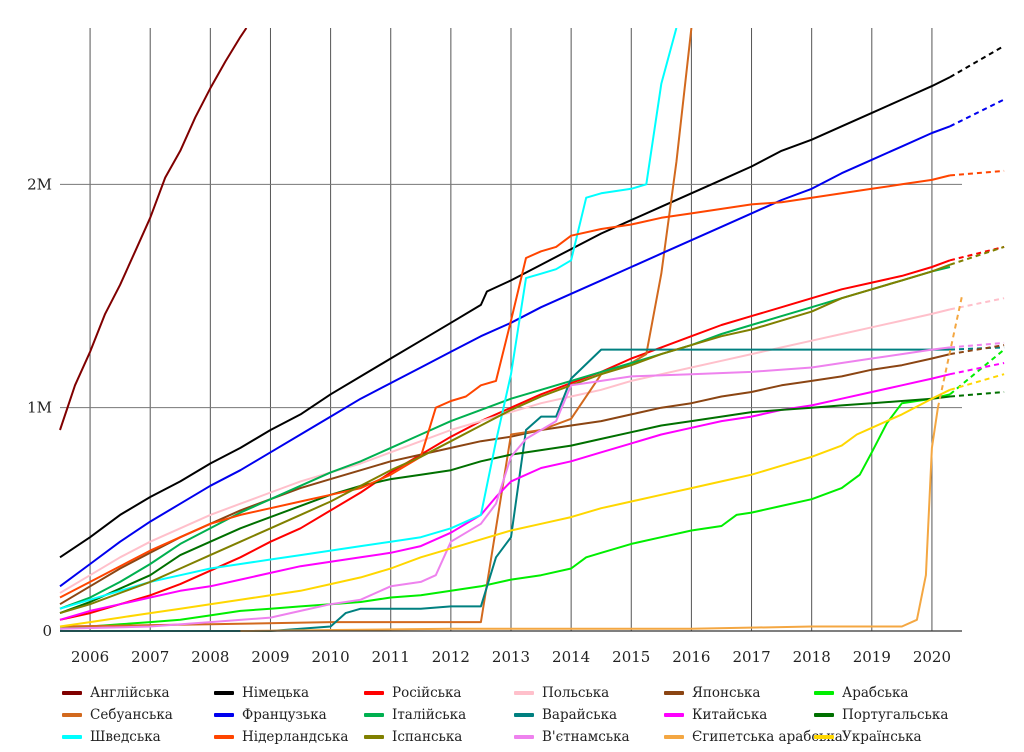 This screenshot has width=1024, height=752. Describe the element at coordinates (767, 737) in the screenshot. I see `legend-label: Єгипетська арабська` at that location.